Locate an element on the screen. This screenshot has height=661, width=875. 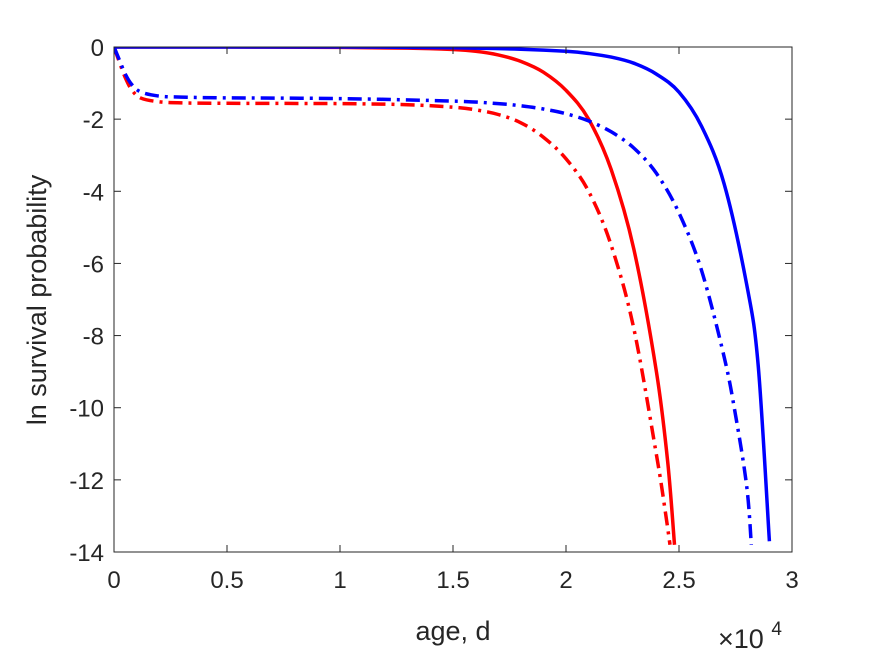
y-axis-label: ln survival probability is located at coordinates (37, 299).